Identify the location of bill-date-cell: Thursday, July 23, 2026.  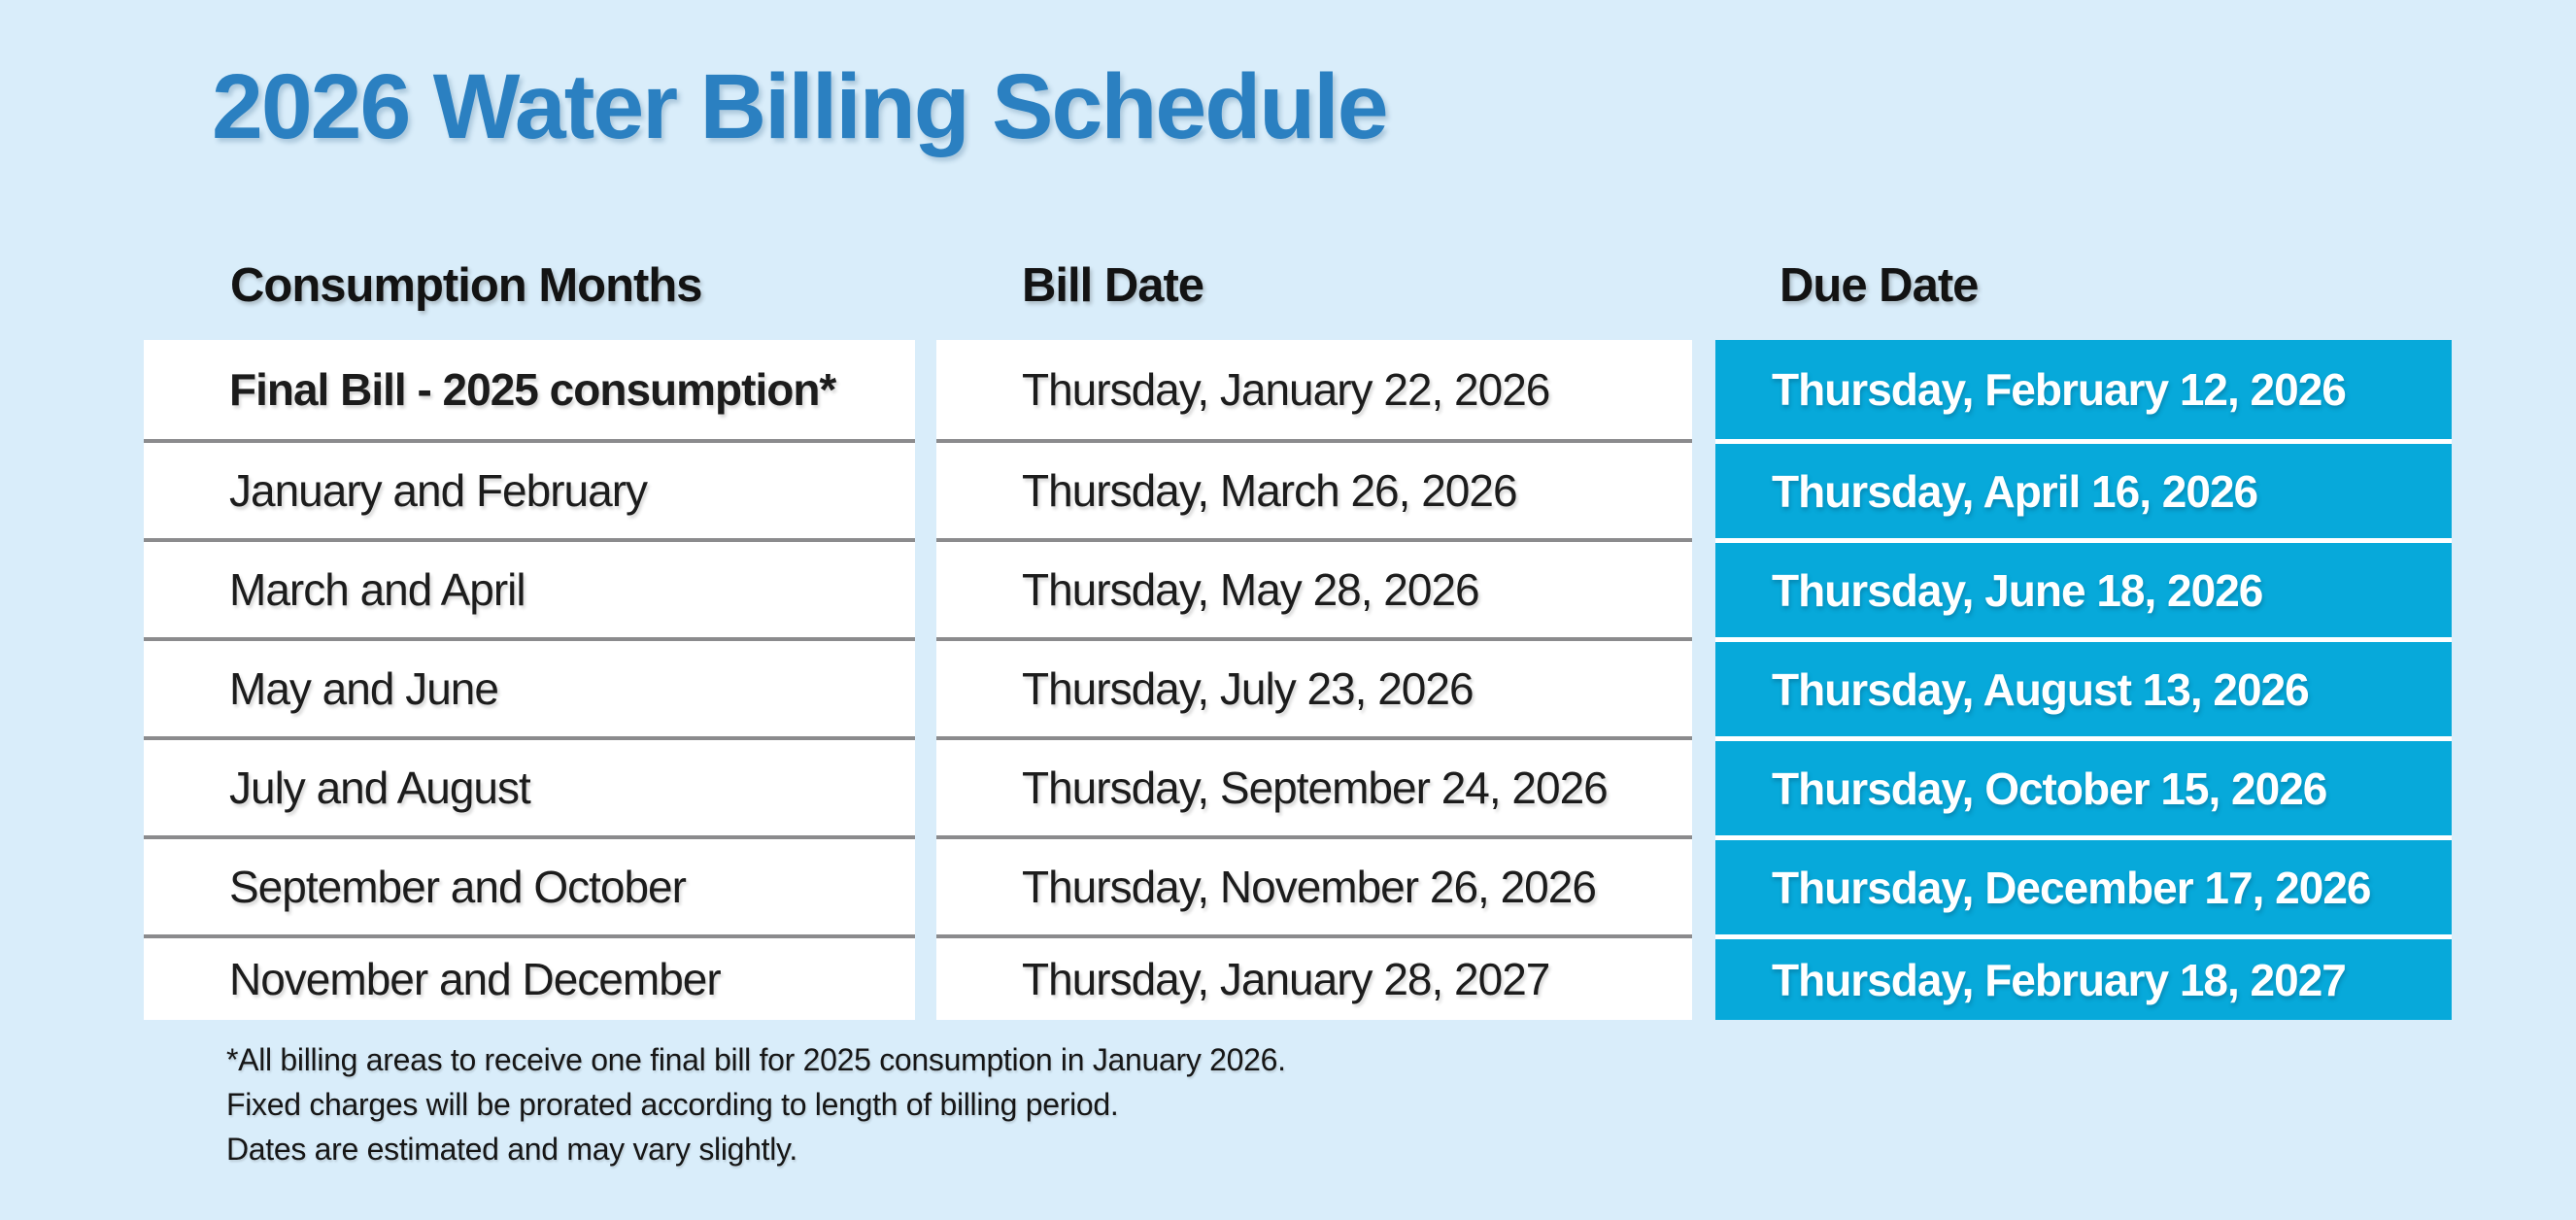
(1314, 686).